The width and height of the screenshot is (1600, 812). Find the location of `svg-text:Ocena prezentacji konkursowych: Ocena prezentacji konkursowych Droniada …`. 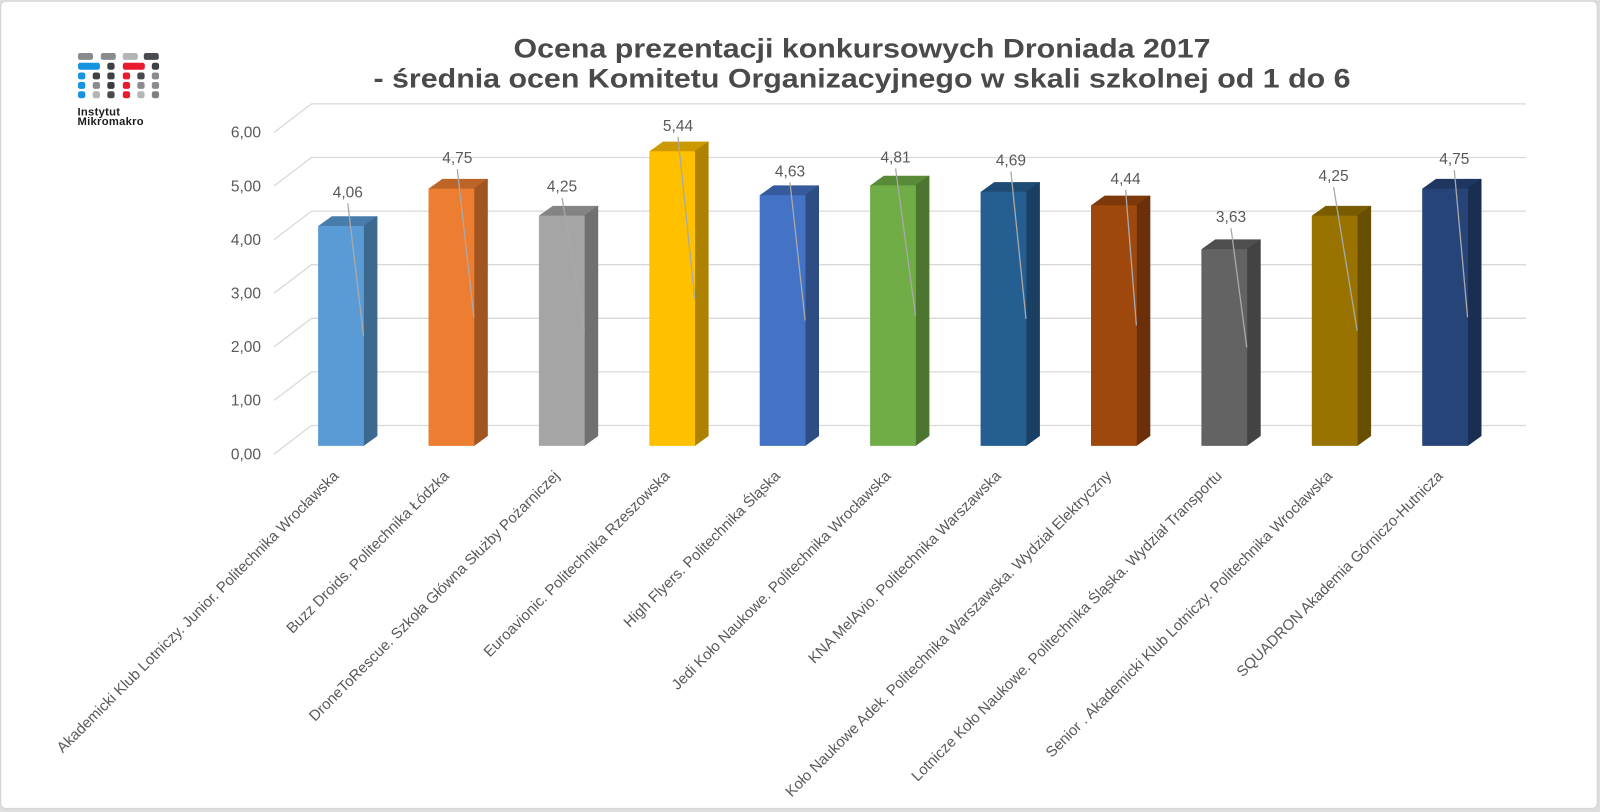

svg-text:Ocena prezentacji konkursowych: Ocena prezentacji konkursowych Droniada … is located at coordinates (862, 49).